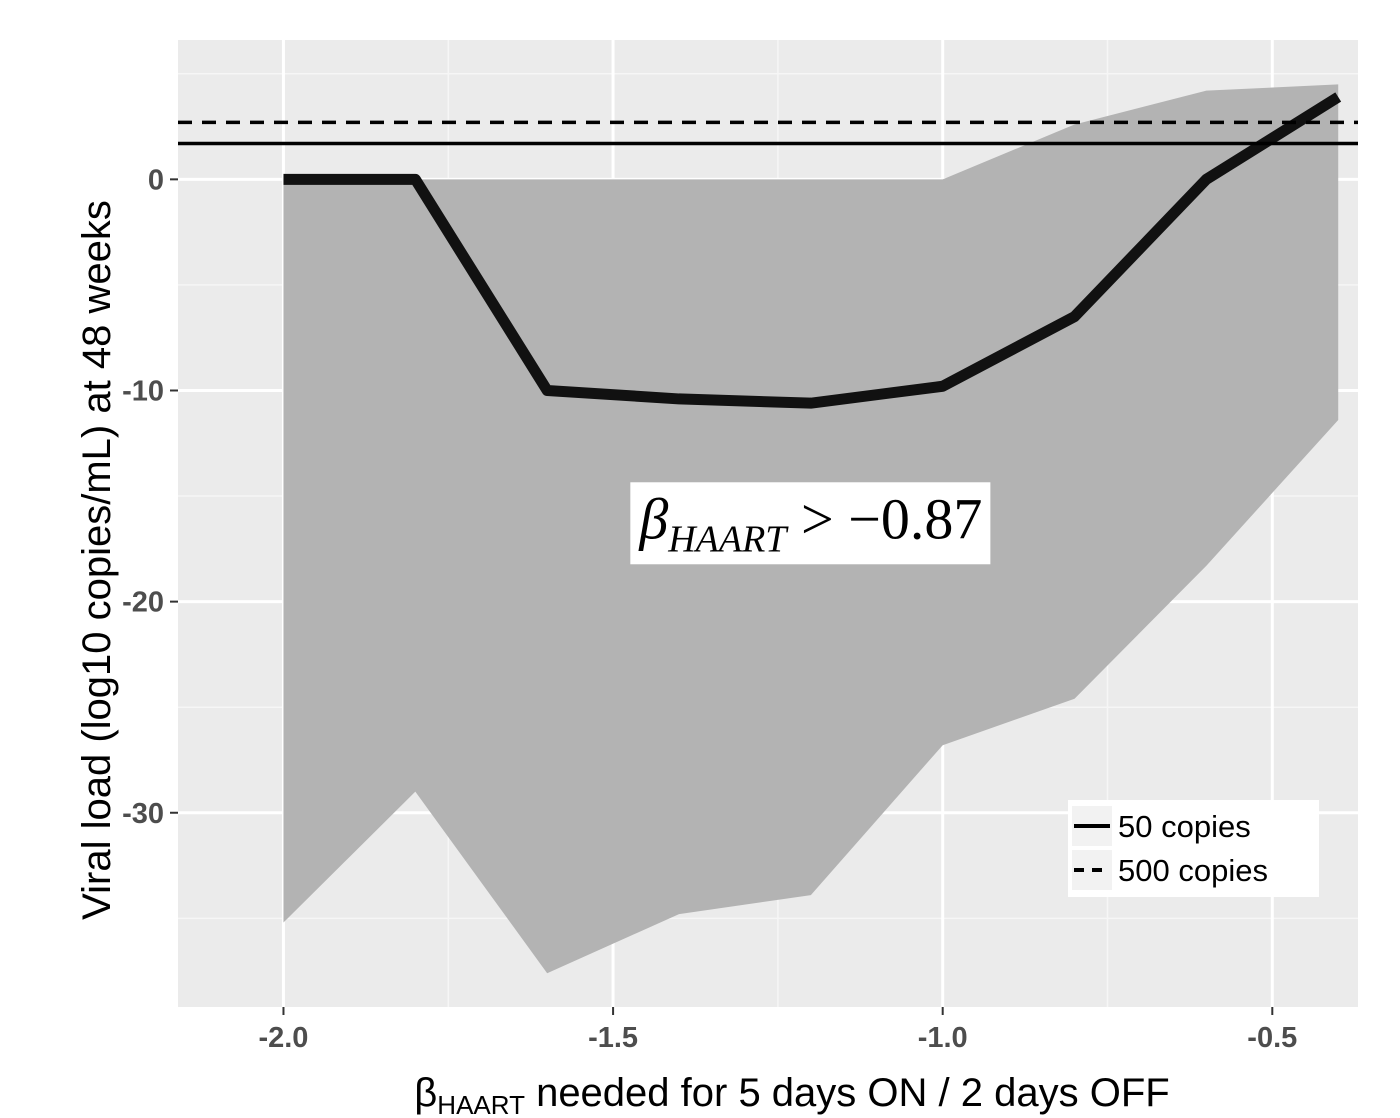  What do you see at coordinates (283, 1038) in the screenshot?
I see `x-tick-label: -2.0` at bounding box center [283, 1038].